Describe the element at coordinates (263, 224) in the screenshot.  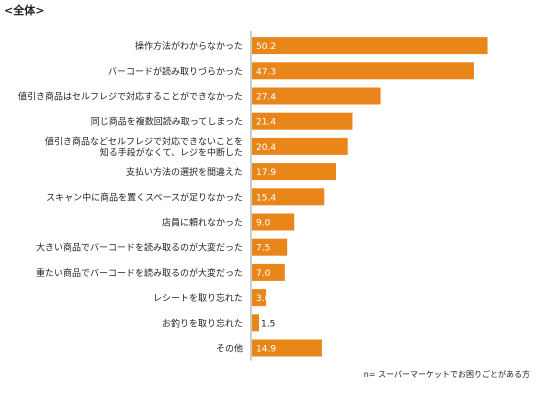
I see `value-label-7: 9.0` at that location.